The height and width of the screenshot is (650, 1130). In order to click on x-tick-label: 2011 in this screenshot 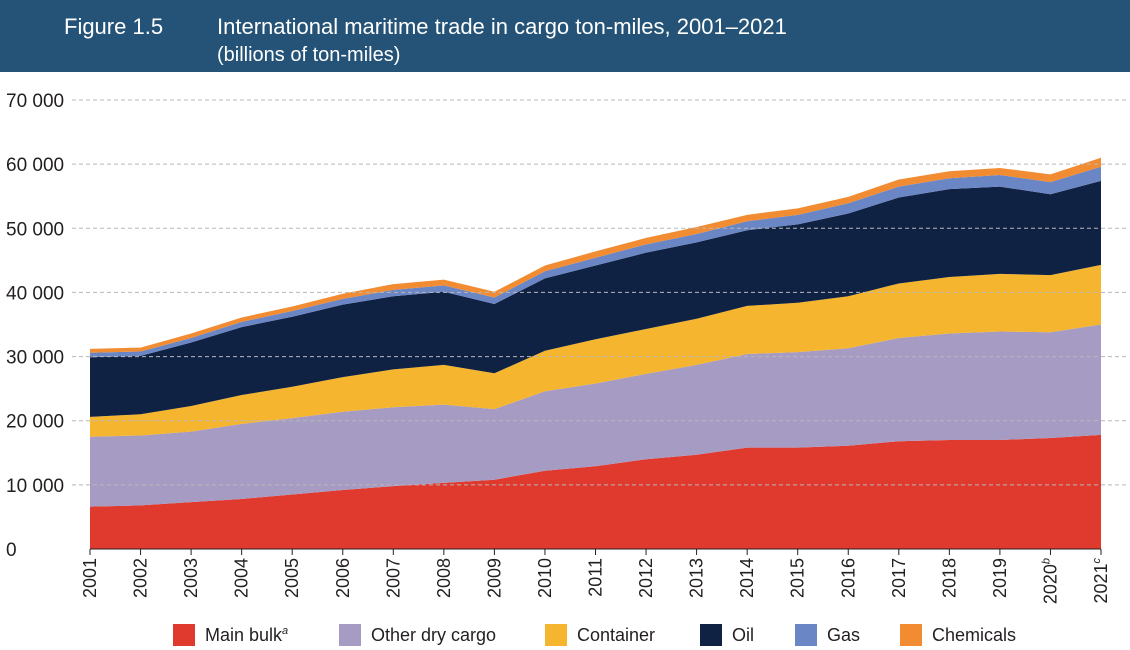, I will do `click(596, 577)`.